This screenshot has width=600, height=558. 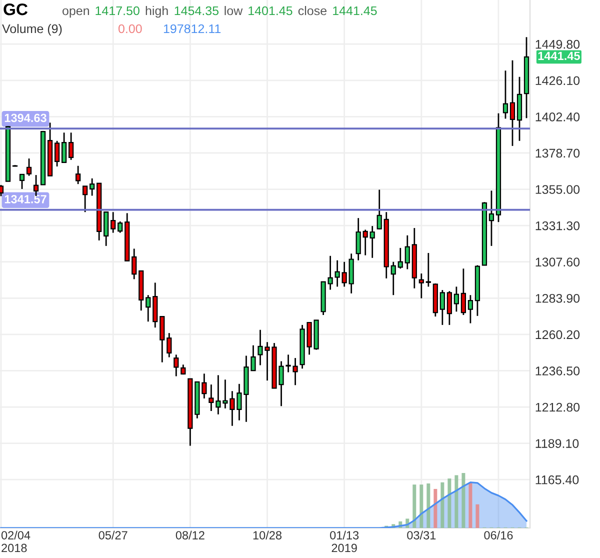 I want to click on annotation: 0.00, so click(x=130, y=29).